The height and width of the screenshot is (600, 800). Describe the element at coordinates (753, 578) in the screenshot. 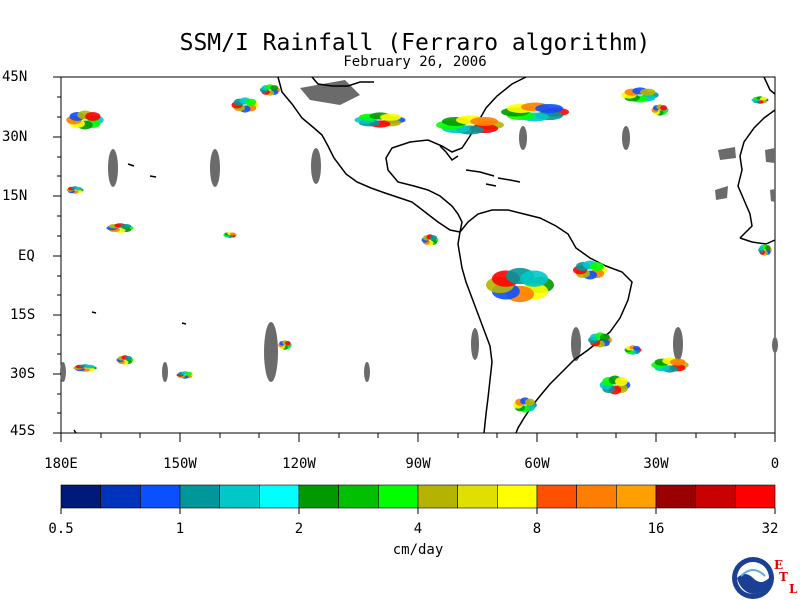

I see `noaa-logo` at that location.